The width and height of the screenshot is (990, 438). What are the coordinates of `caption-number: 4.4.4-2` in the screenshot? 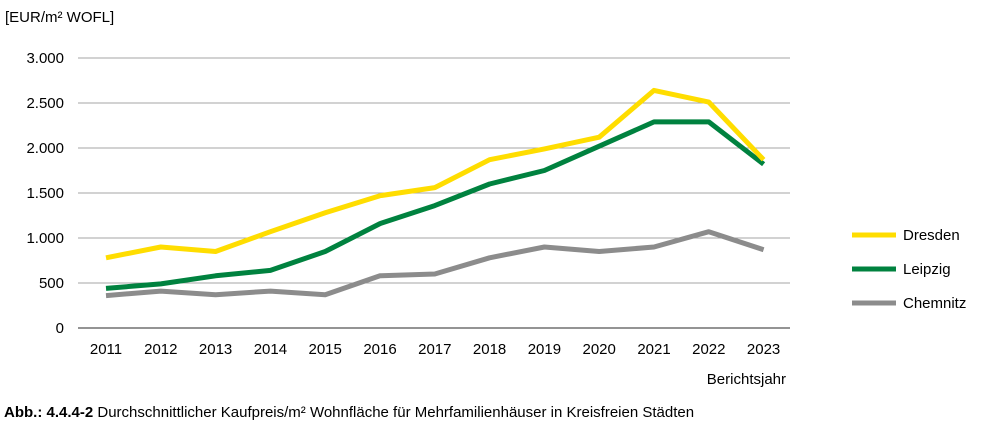 It's located at (70, 412).